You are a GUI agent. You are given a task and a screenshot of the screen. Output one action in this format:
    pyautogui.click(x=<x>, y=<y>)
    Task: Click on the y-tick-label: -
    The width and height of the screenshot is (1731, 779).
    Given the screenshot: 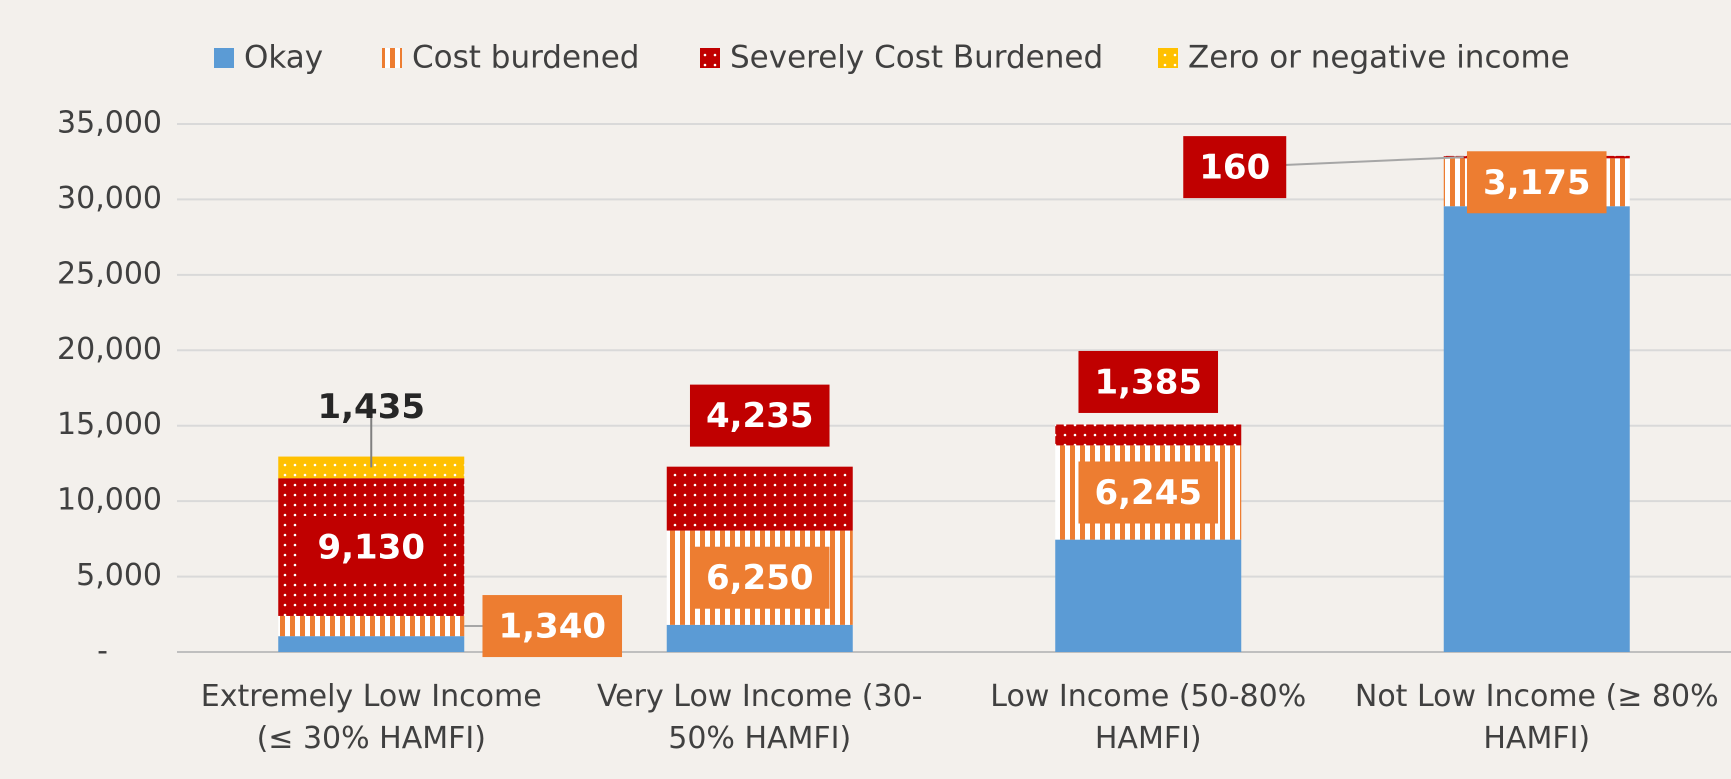 What is the action you would take?
    pyautogui.click(x=102, y=651)
    